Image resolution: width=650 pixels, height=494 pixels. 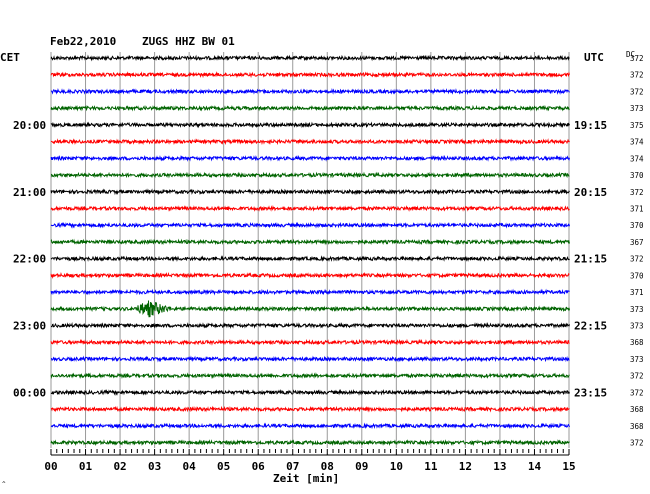 I want to click on utc-time-label: 23:15, so click(x=590, y=392).